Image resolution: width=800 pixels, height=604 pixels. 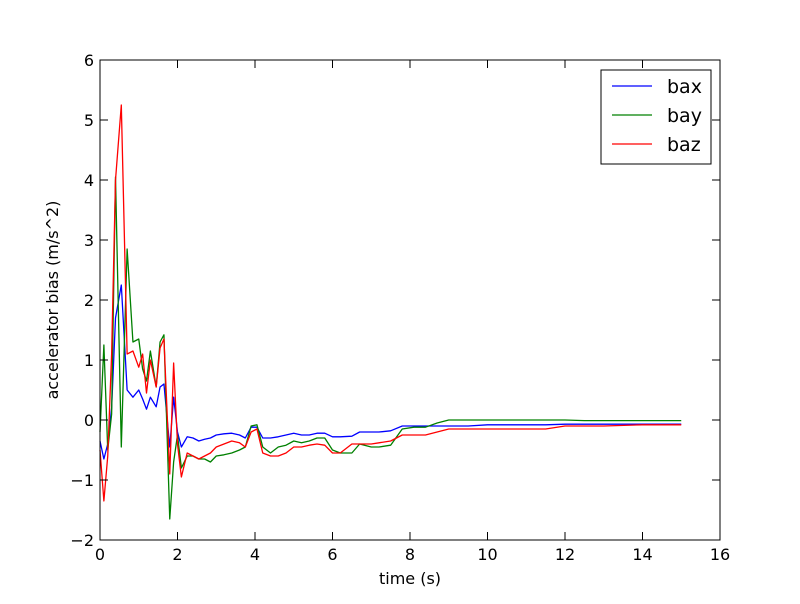 I want to click on x-tick-label: 4, so click(x=255, y=554).